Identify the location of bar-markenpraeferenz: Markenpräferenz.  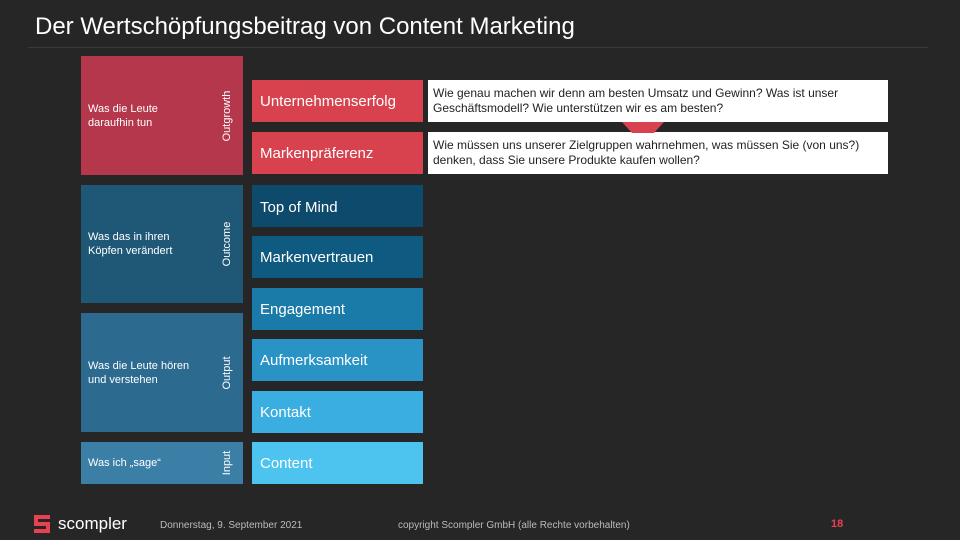
(337, 153).